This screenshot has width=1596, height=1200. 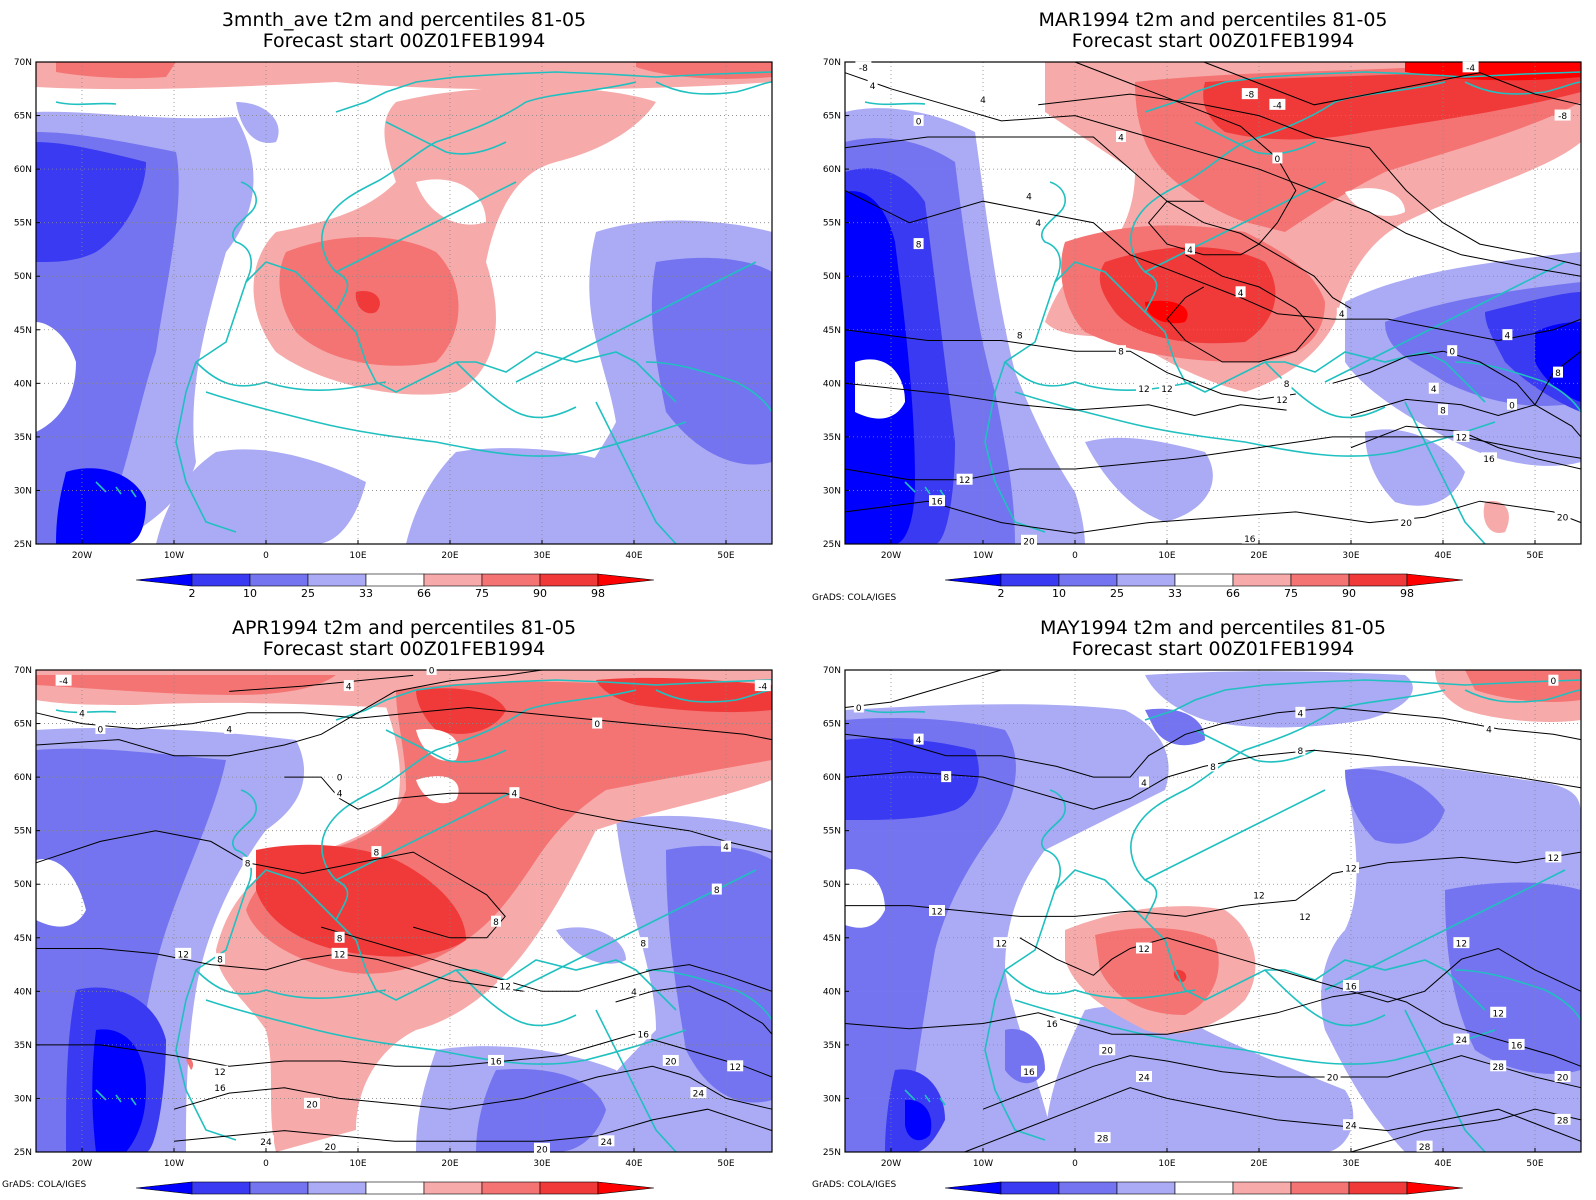 What do you see at coordinates (1442, 556) in the screenshot?
I see `lon-tick-label: 40E` at bounding box center [1442, 556].